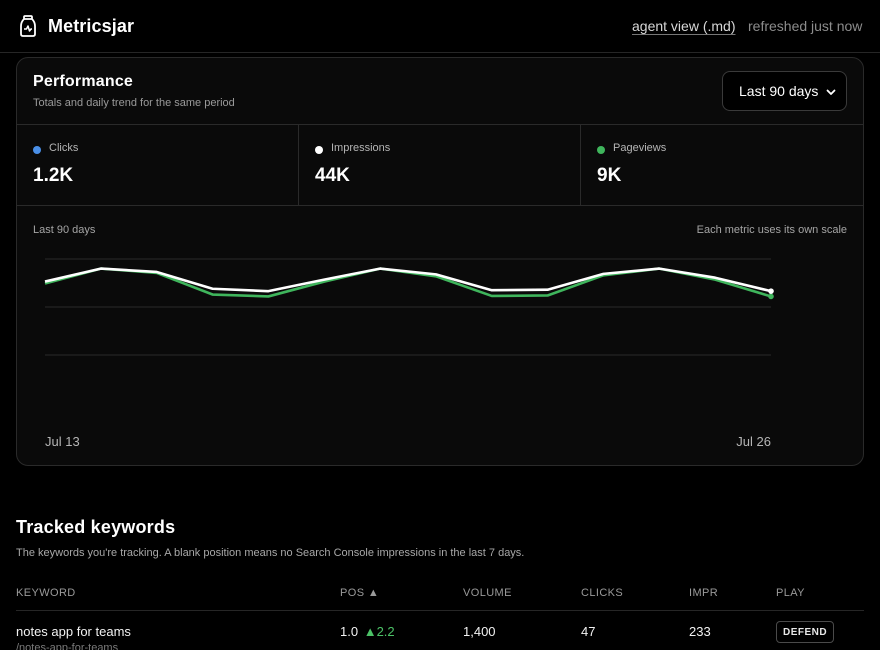  I want to click on chart-scale-note: Each metric uses its own scale, so click(771, 230).